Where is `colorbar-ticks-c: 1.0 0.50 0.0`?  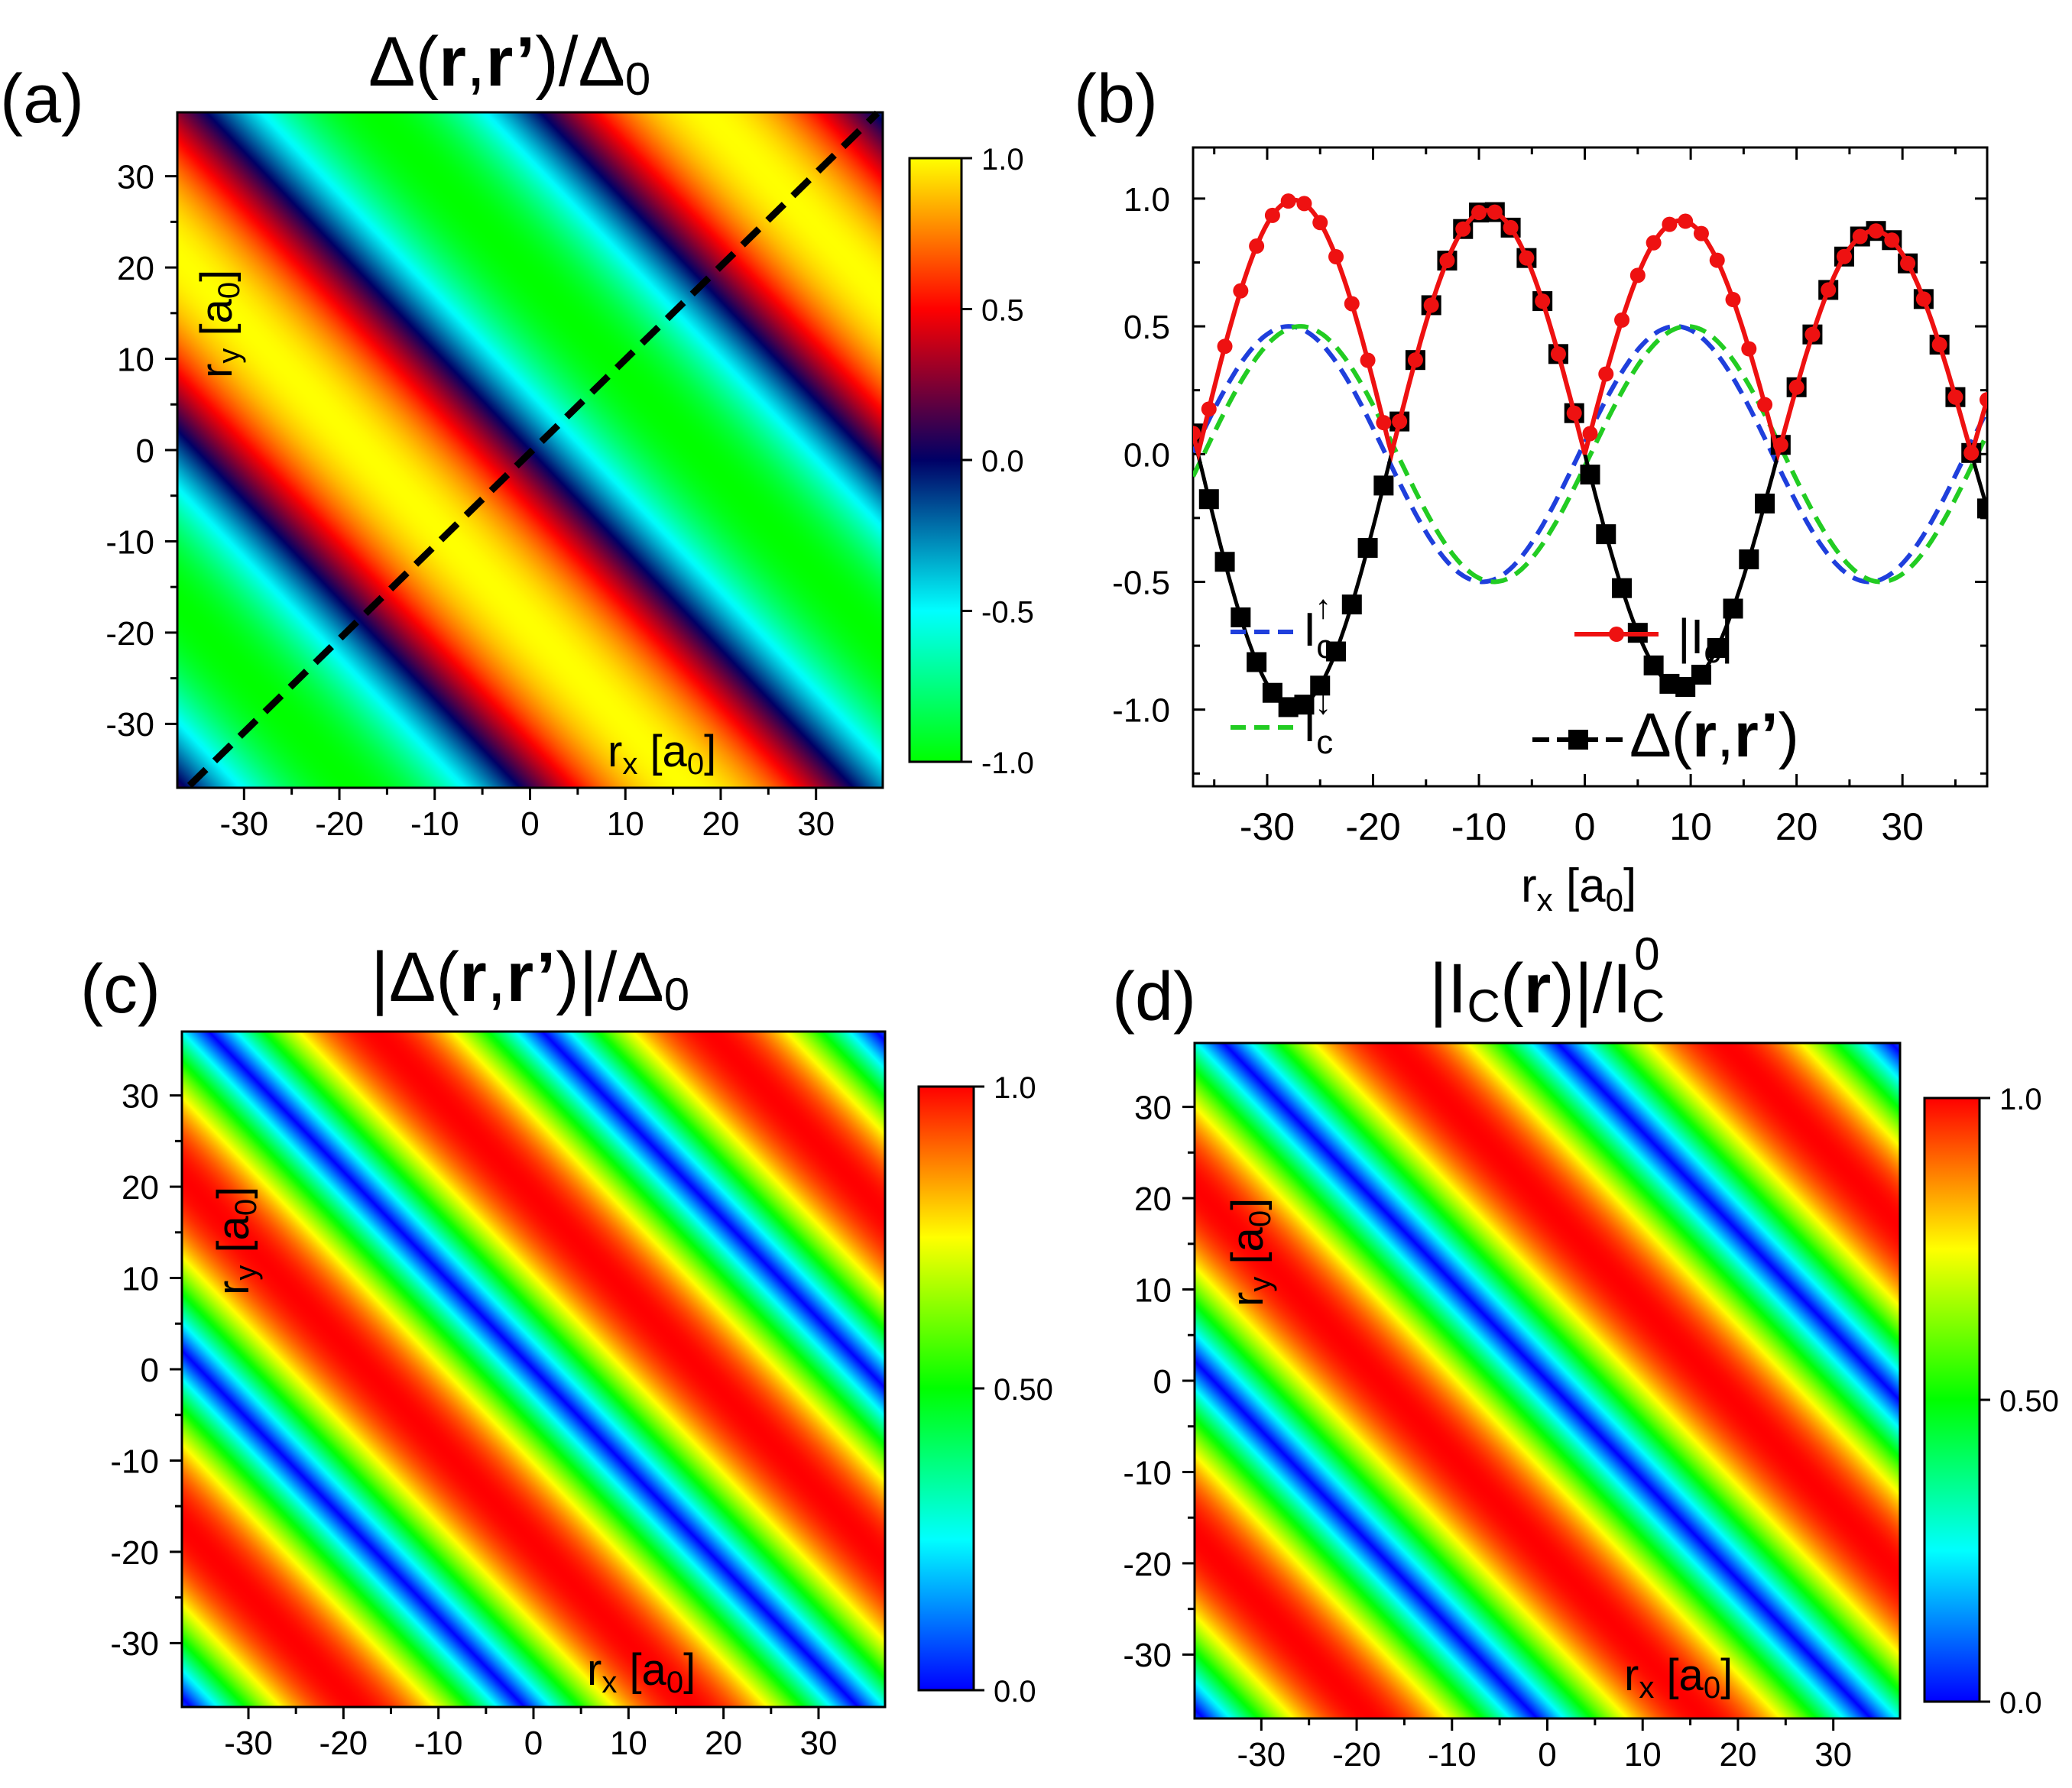
colorbar-ticks-c: 1.0 0.50 0.0 is located at coordinates (1013, 1390).